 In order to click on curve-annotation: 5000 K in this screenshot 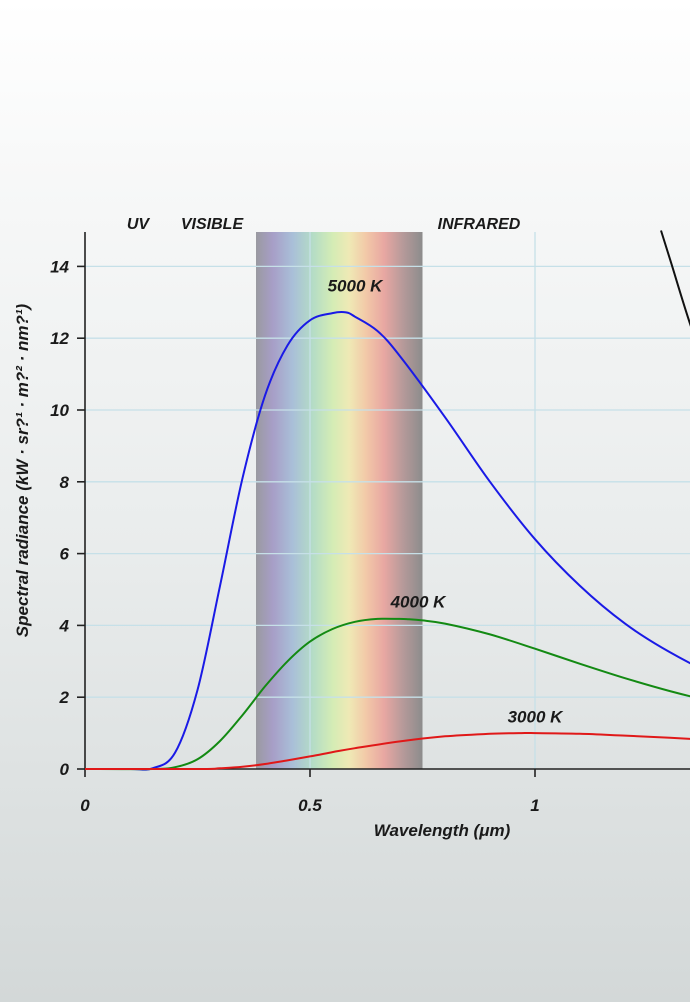, I will do `click(356, 286)`.